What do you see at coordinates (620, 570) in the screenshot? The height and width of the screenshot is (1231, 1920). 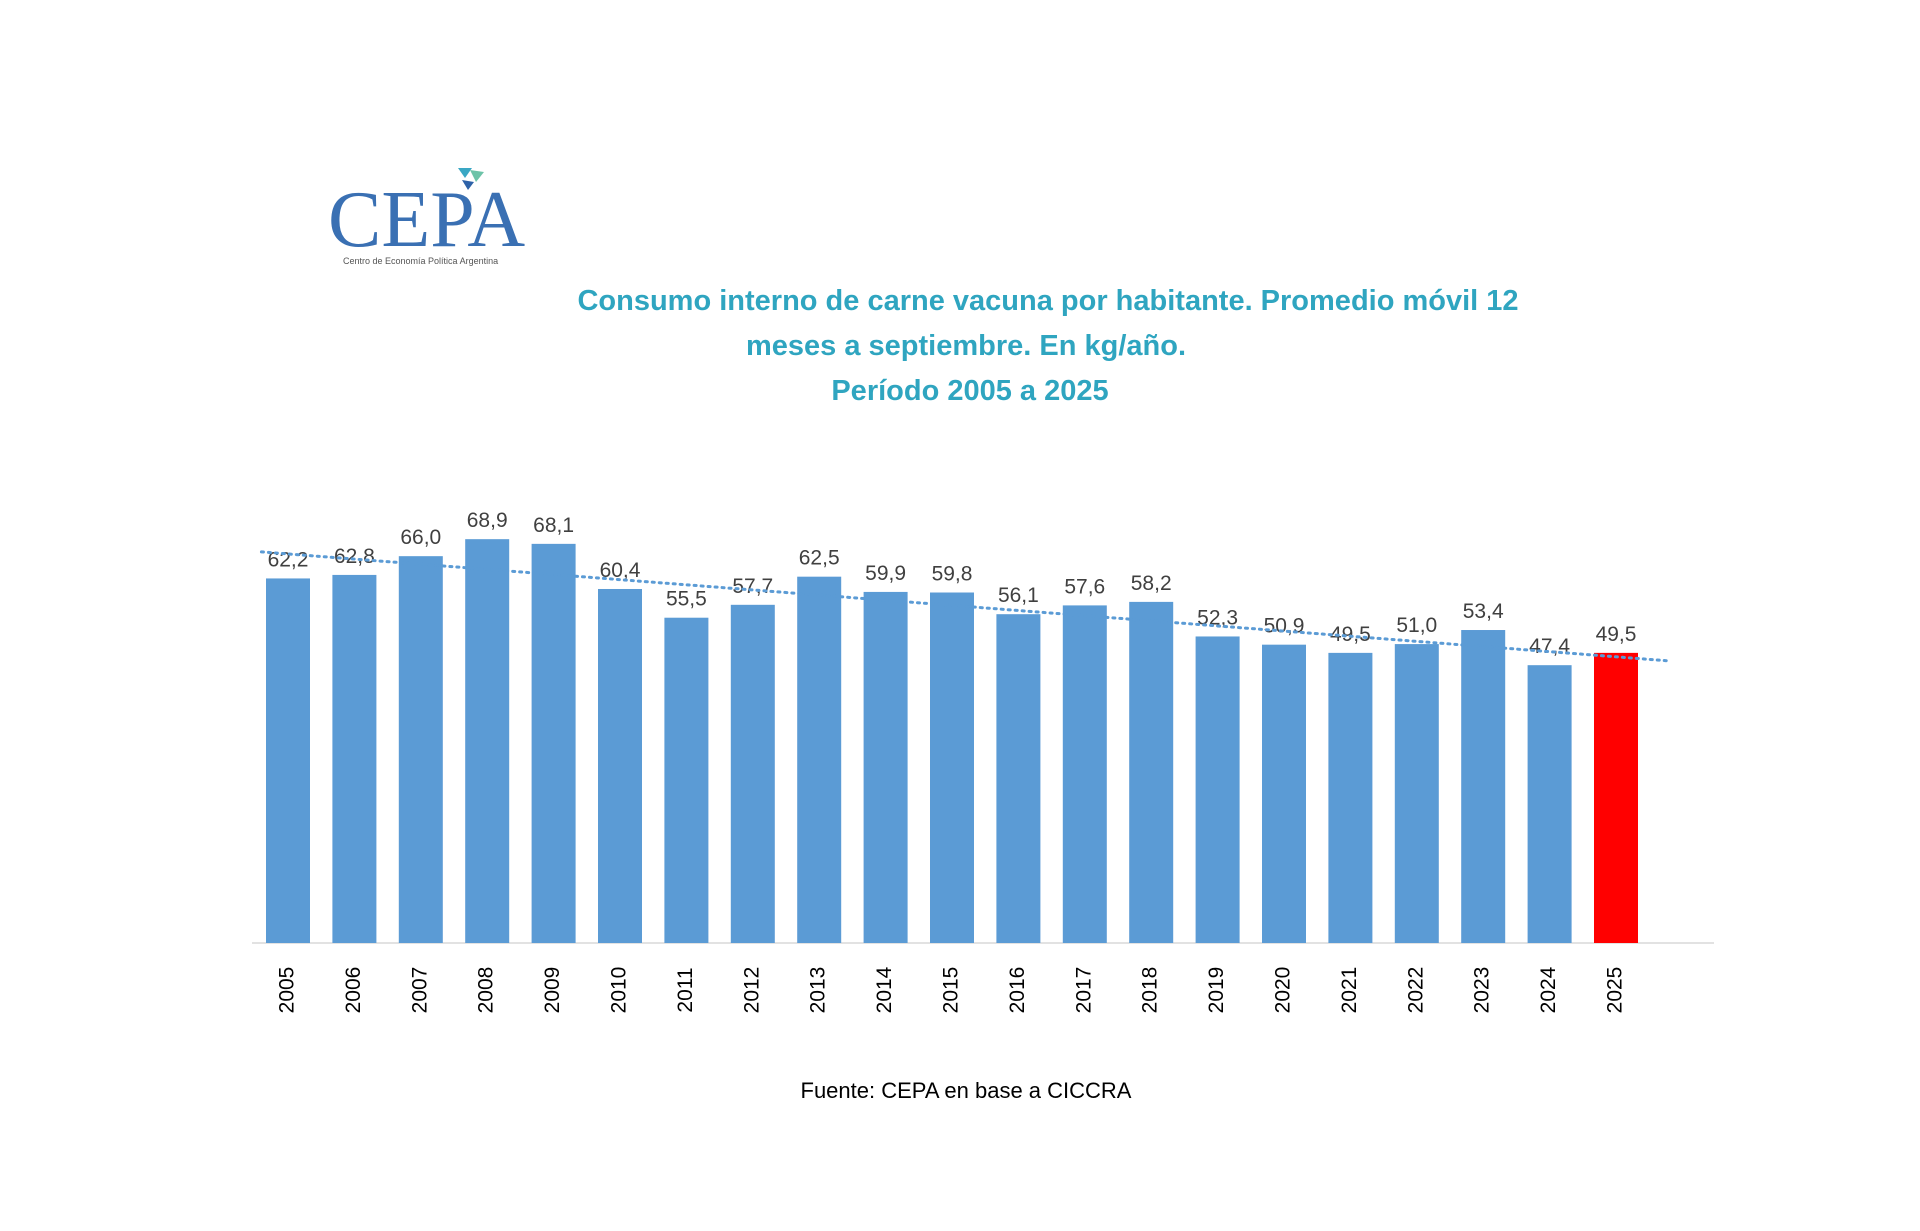 I see `value-label: 60,4` at bounding box center [620, 570].